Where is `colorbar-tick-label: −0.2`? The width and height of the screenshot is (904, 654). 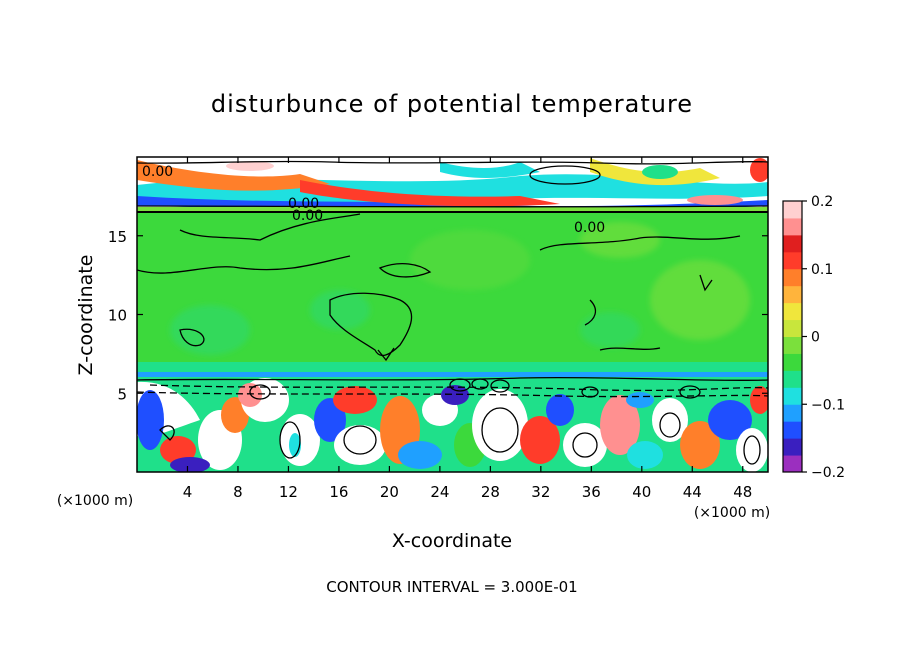 colorbar-tick-label: −0.2 is located at coordinates (828, 473).